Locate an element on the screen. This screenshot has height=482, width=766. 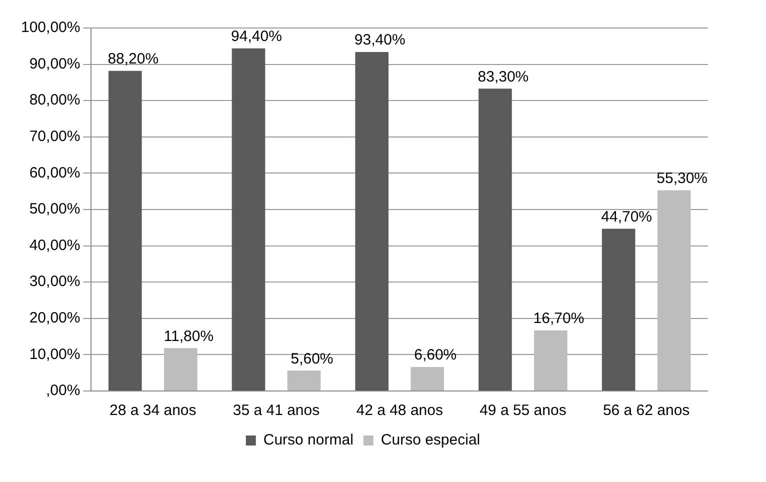
data-label: 6,60% is located at coordinates (435, 355).